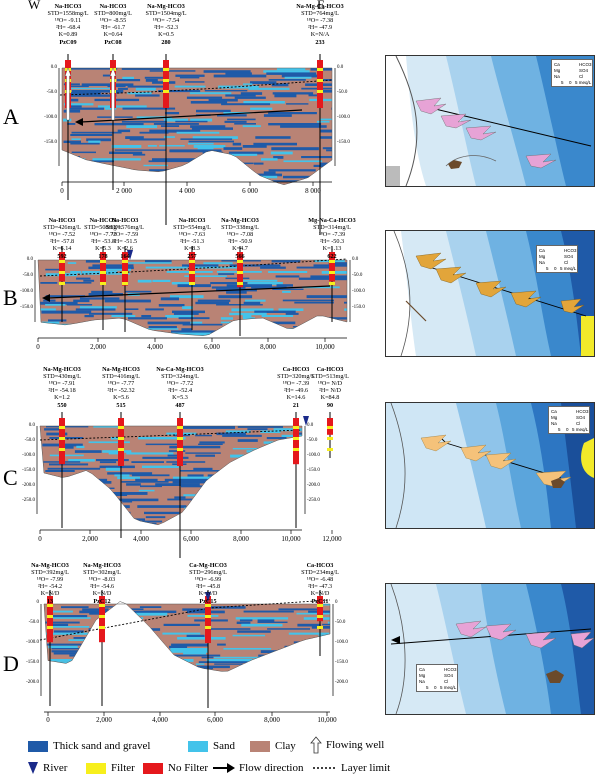 The image size is (616, 780). Describe the element at coordinates (208, 593) in the screenshot. I see `well-k-label: K=N/D` at that location.